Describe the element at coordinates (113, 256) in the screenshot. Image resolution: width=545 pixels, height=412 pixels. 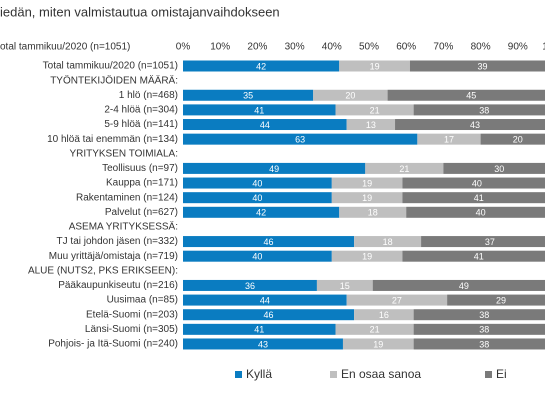
I see `y-tick-label: Muu yrittäjä/omistaja (n=719)` at that location.